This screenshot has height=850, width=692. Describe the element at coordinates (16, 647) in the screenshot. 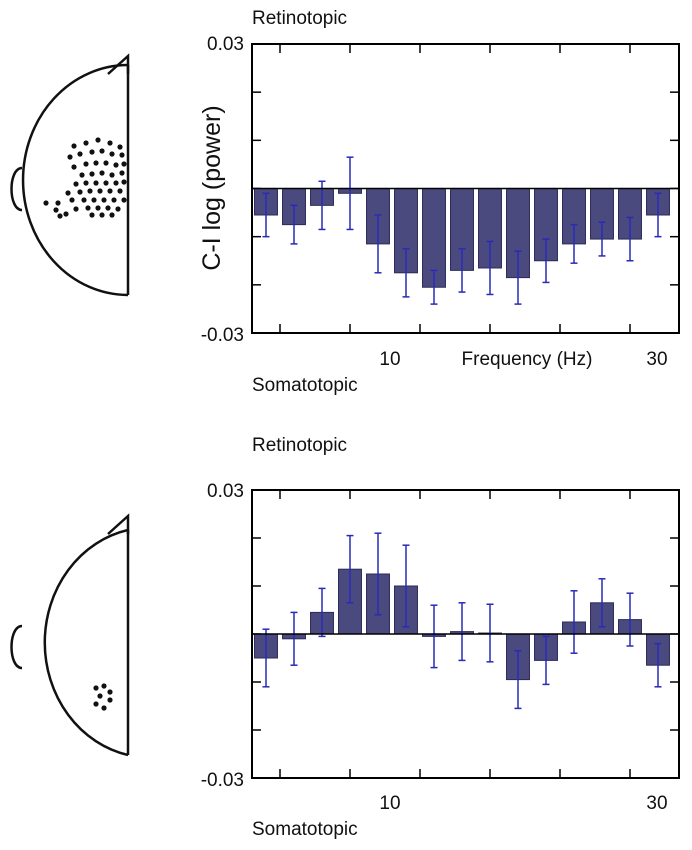

I see `ear-icon-bottom` at that location.